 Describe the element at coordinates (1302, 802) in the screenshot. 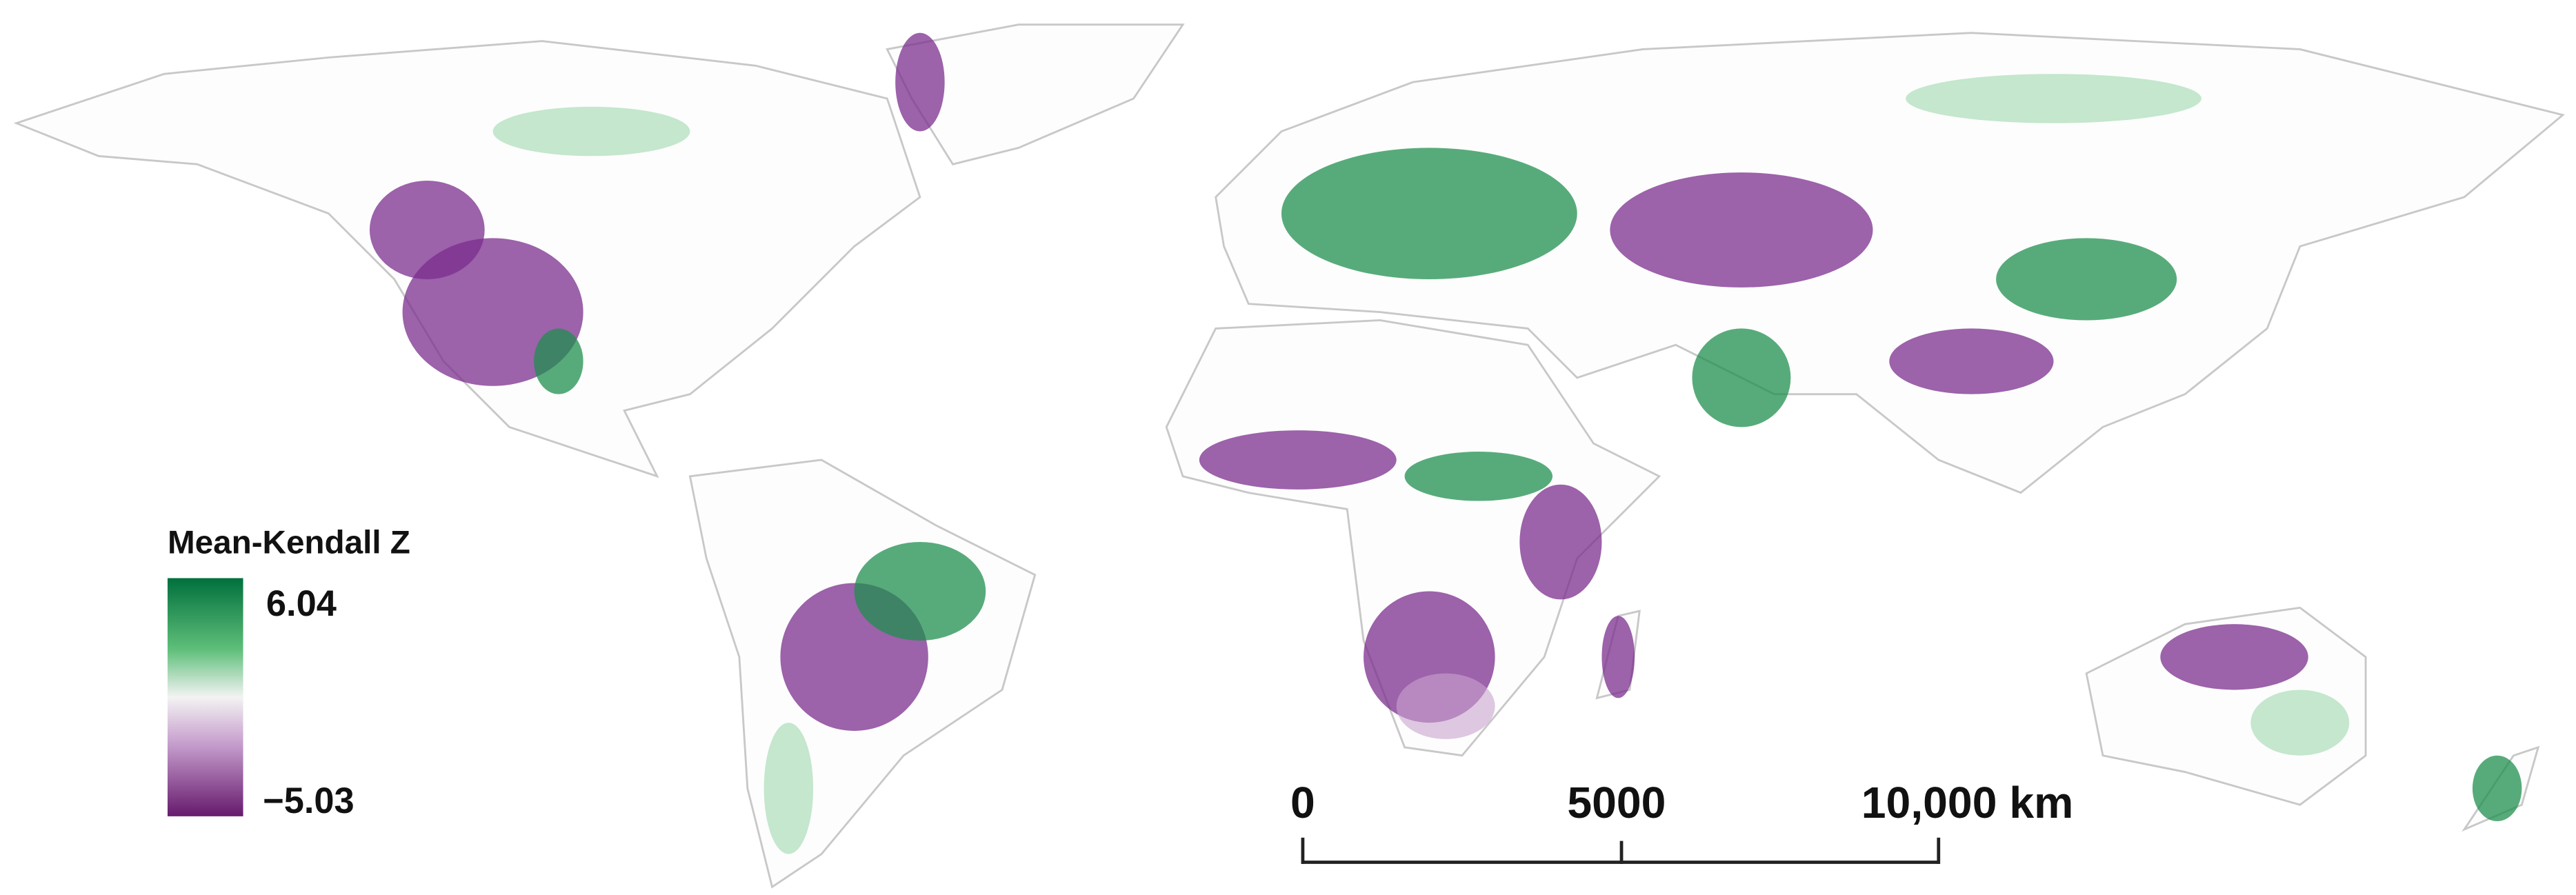

I see `scale-label: 0` at that location.